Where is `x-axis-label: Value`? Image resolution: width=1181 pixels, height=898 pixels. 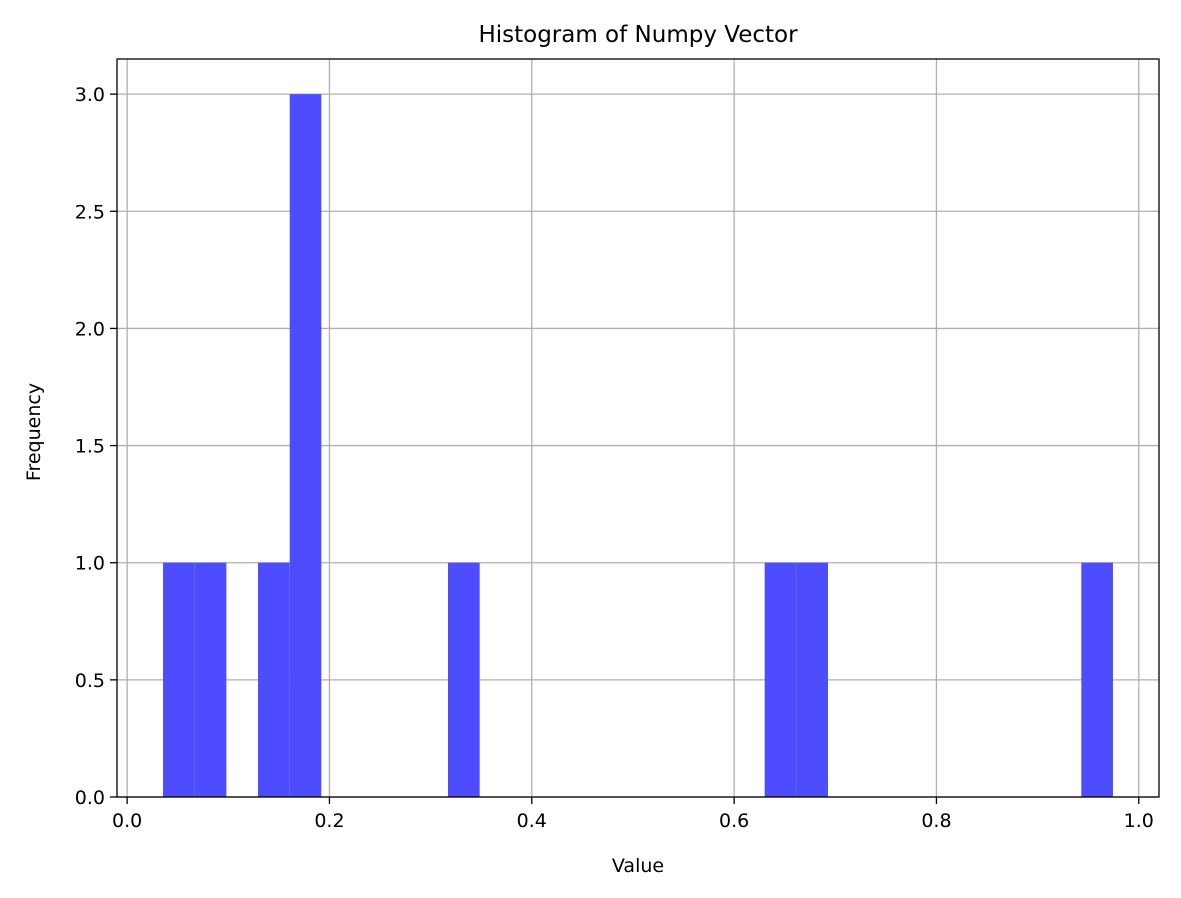 x-axis-label: Value is located at coordinates (638, 866).